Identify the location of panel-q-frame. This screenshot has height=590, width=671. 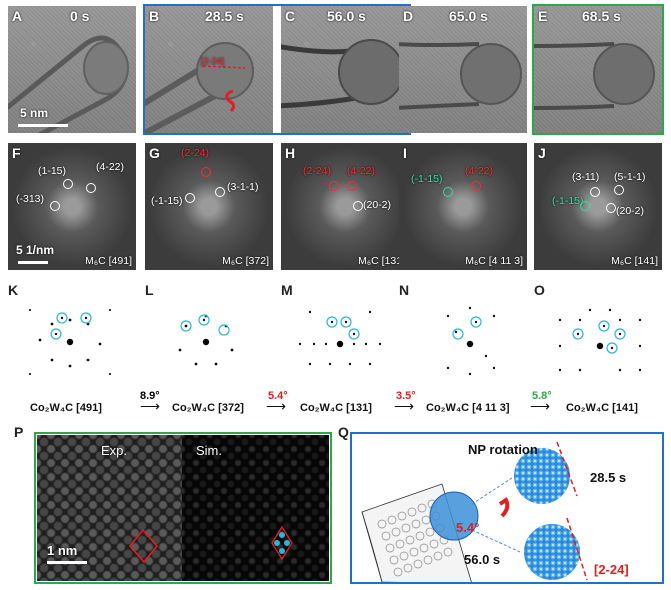
(507, 508).